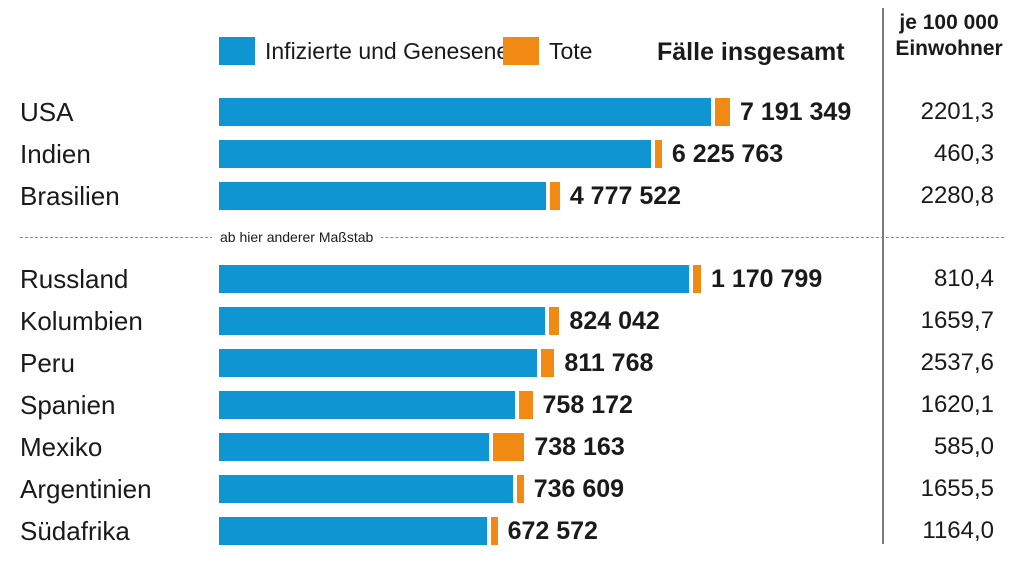 The image size is (1024, 576). What do you see at coordinates (55, 154) in the screenshot?
I see `country-label: Indien` at bounding box center [55, 154].